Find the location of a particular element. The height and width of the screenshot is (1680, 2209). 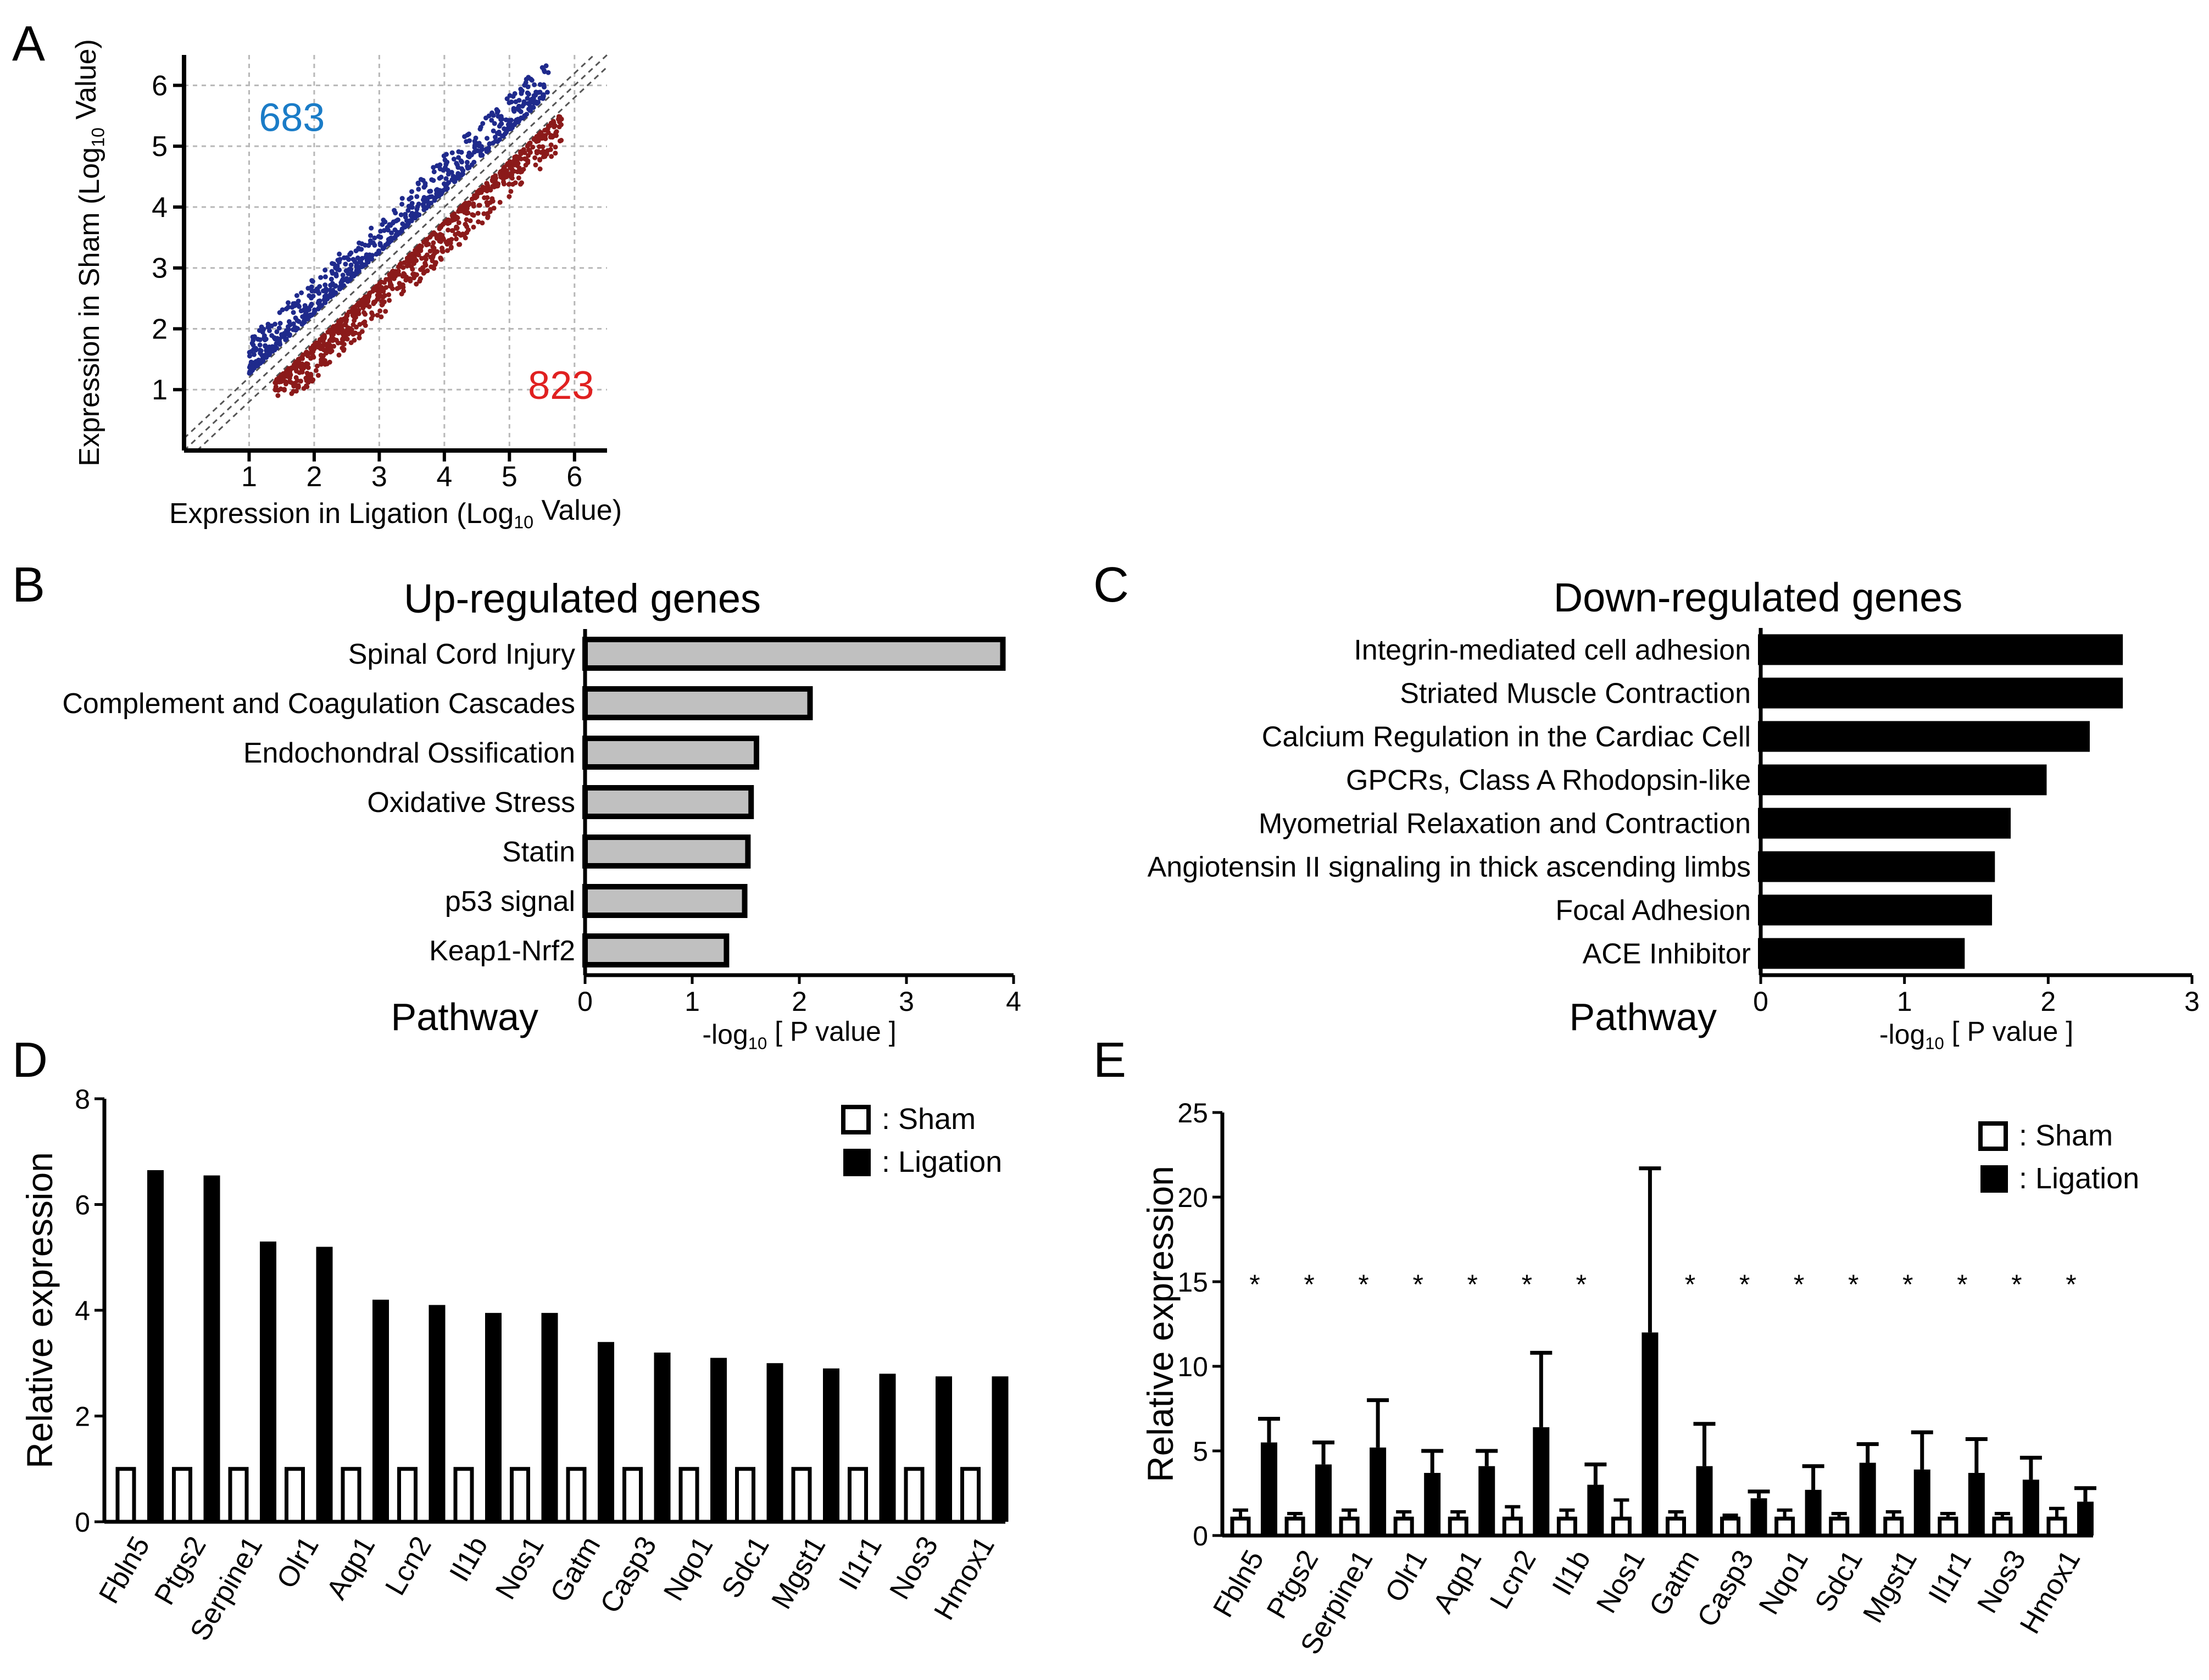

pathway-label: Spinal Cord Injury is located at coordinates (461, 654).